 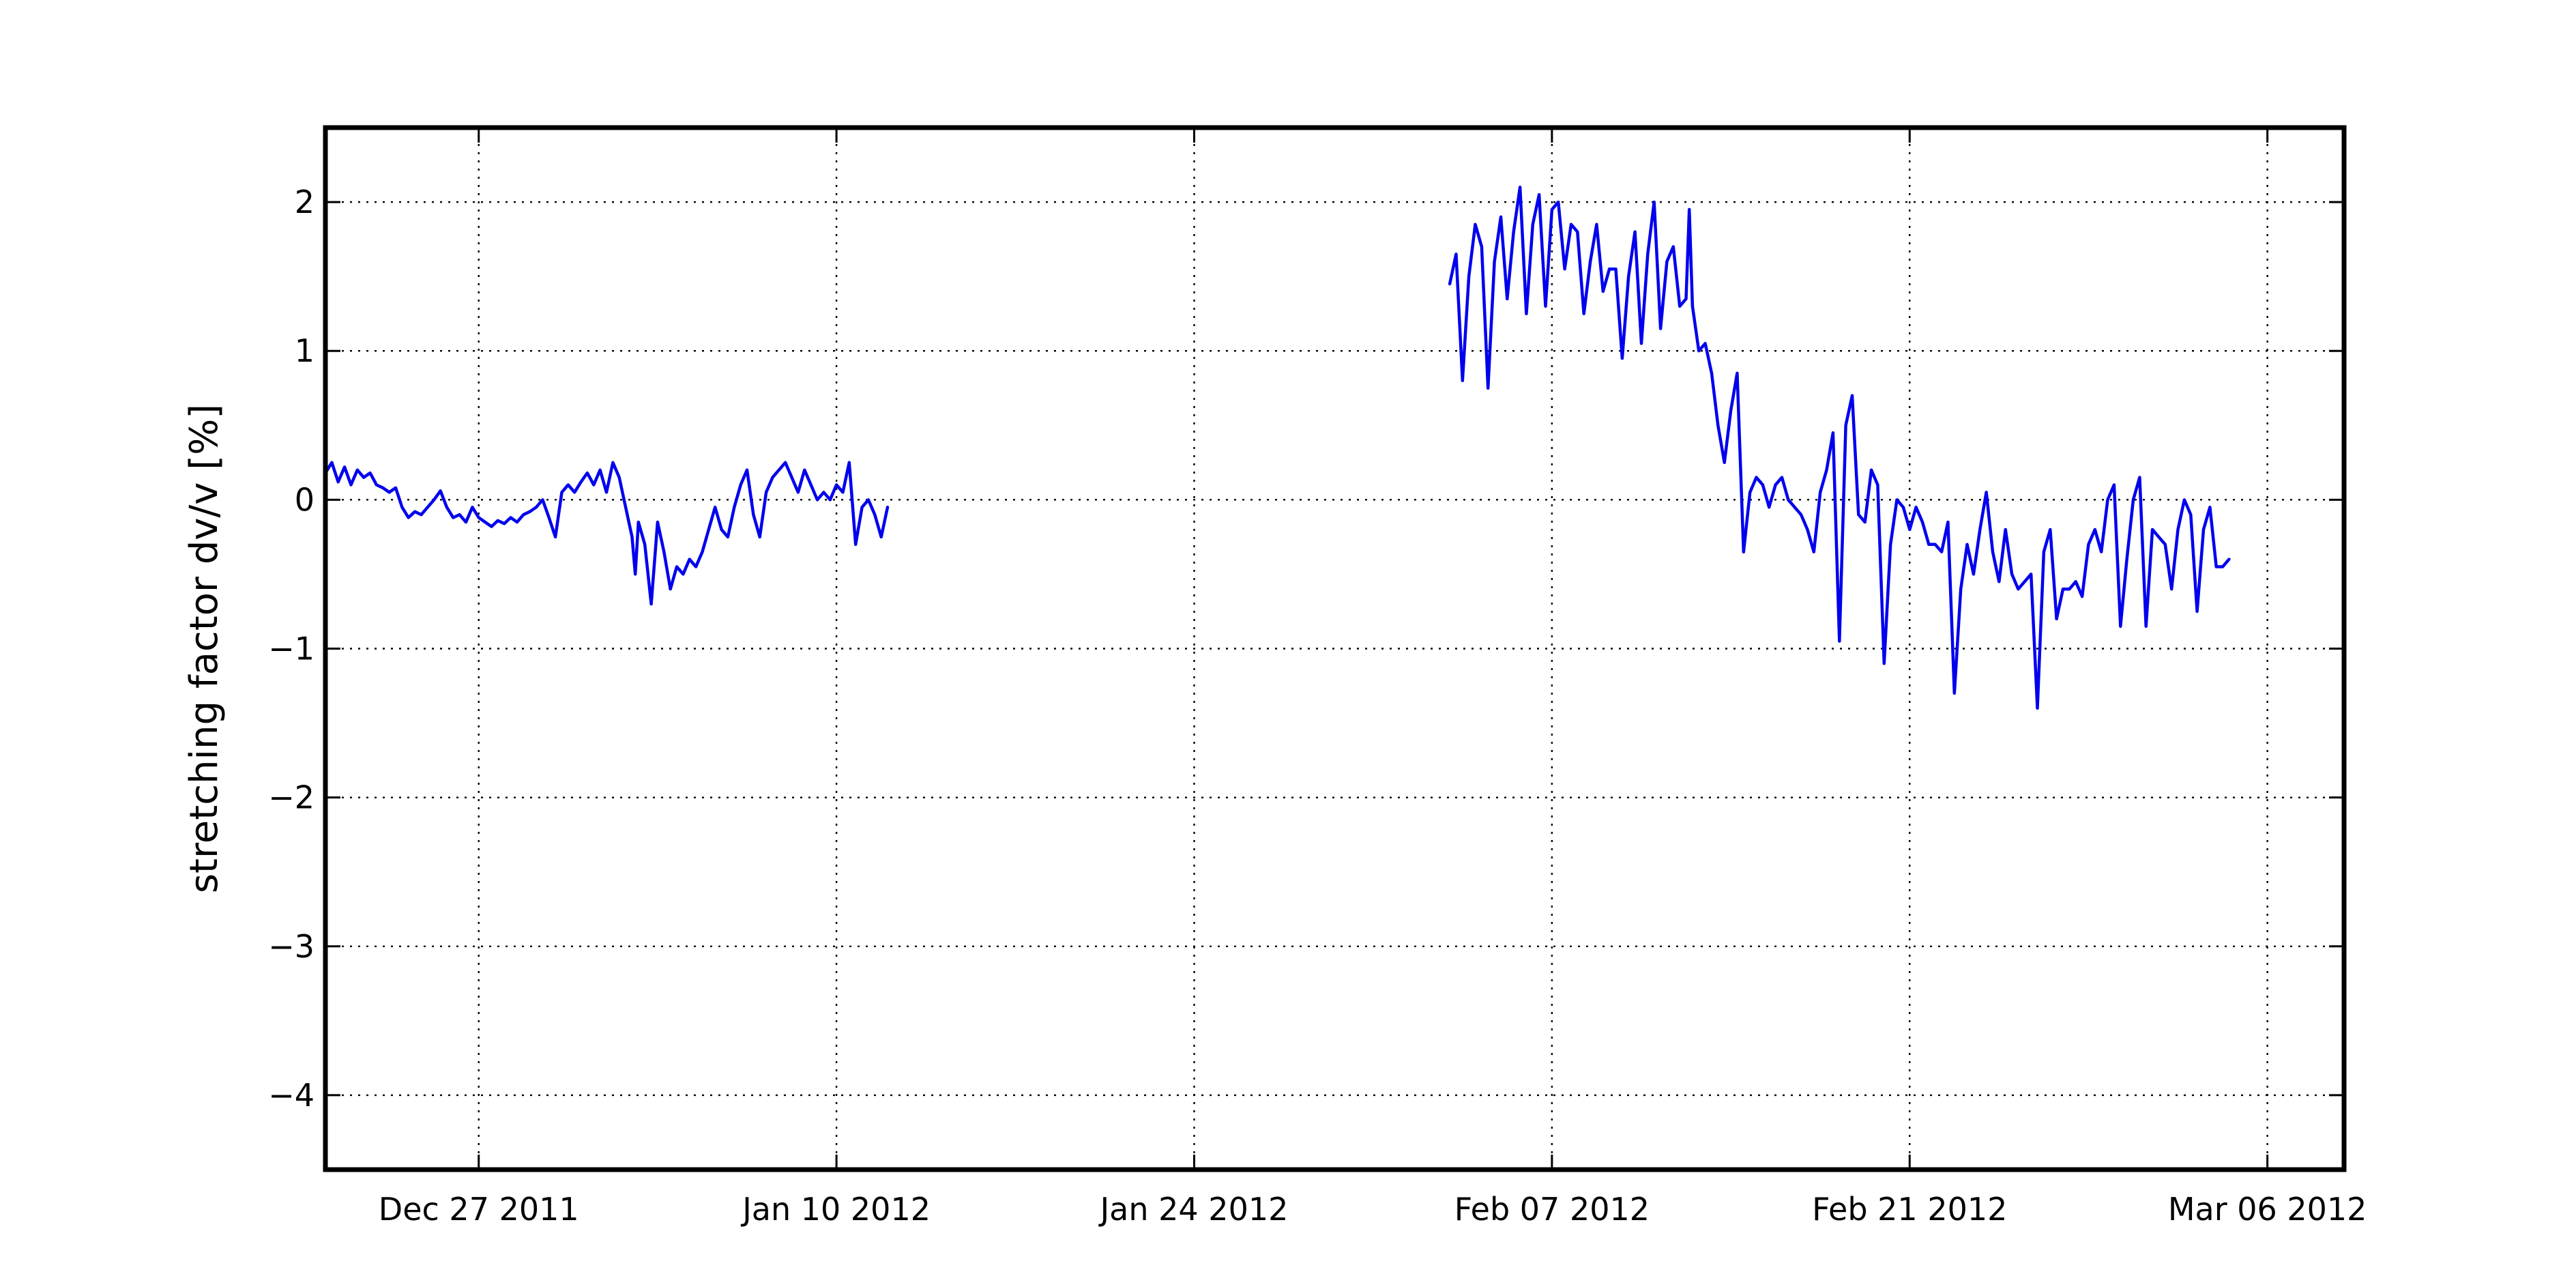 I want to click on y-tick-label: 2, so click(x=304, y=202).